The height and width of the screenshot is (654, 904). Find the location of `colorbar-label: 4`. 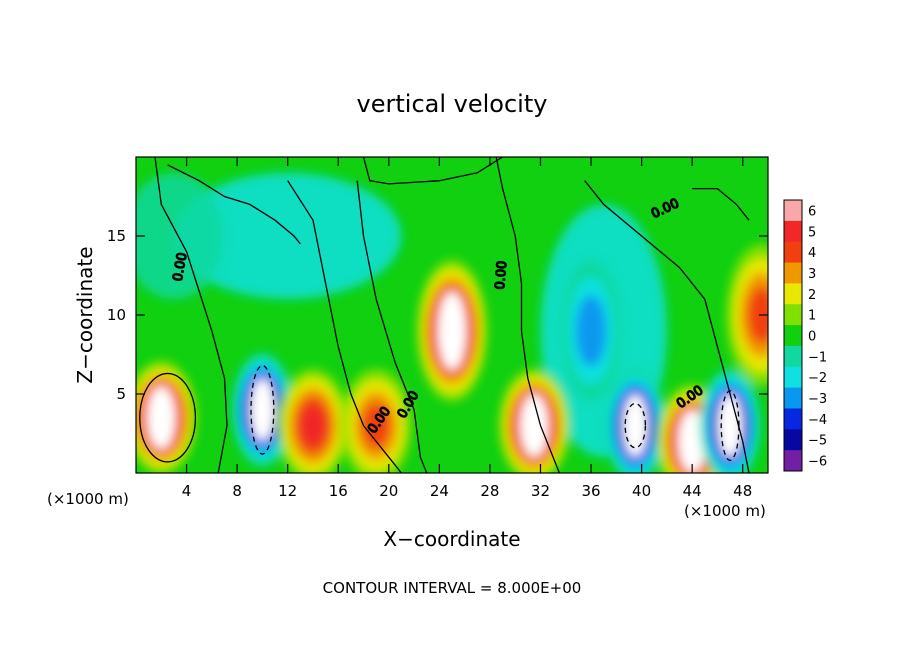

colorbar-label: 4 is located at coordinates (812, 253).